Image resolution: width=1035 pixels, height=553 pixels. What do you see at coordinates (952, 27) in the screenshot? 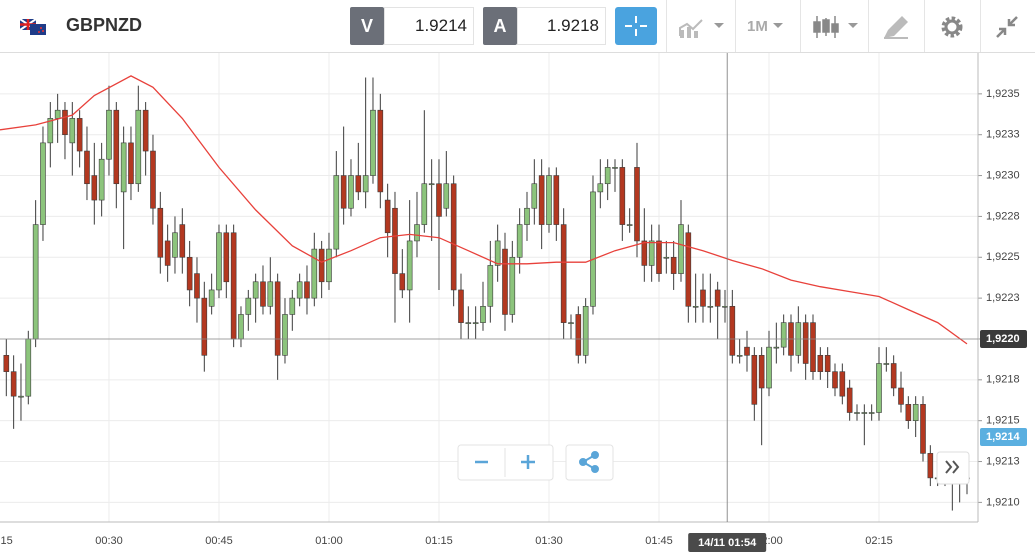
I see `settings-button` at bounding box center [952, 27].